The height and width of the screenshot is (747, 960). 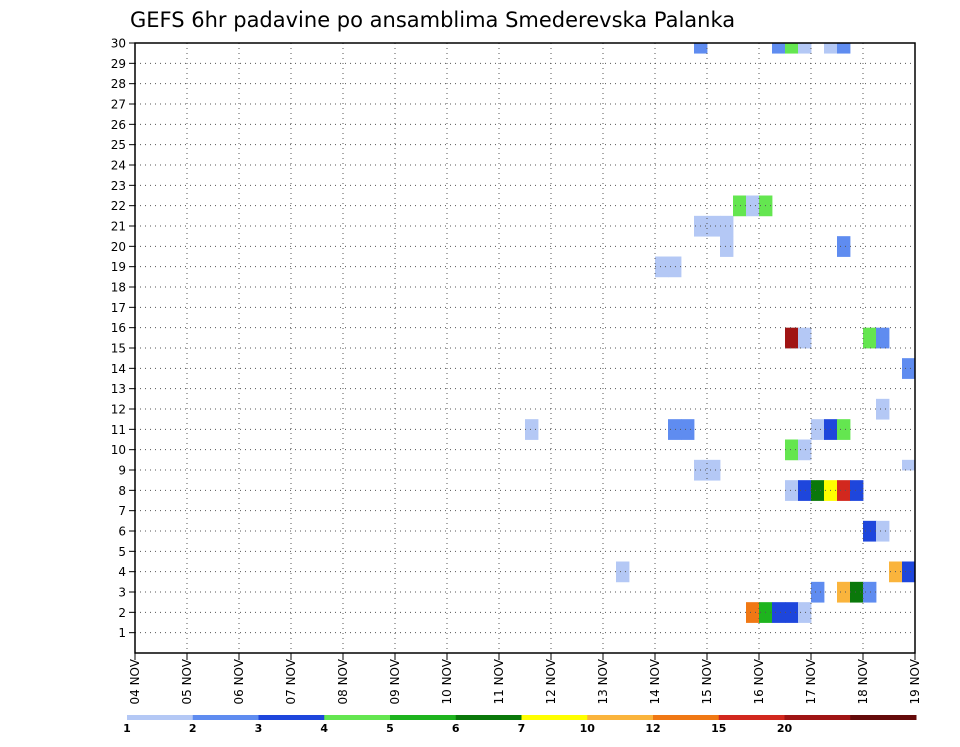 I want to click on colorbar-label: 4, so click(x=324, y=728).